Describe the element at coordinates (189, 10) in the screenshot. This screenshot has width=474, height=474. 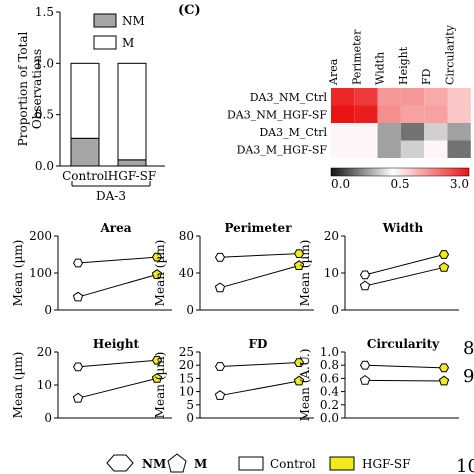
I see `panel-label: (C)` at that location.